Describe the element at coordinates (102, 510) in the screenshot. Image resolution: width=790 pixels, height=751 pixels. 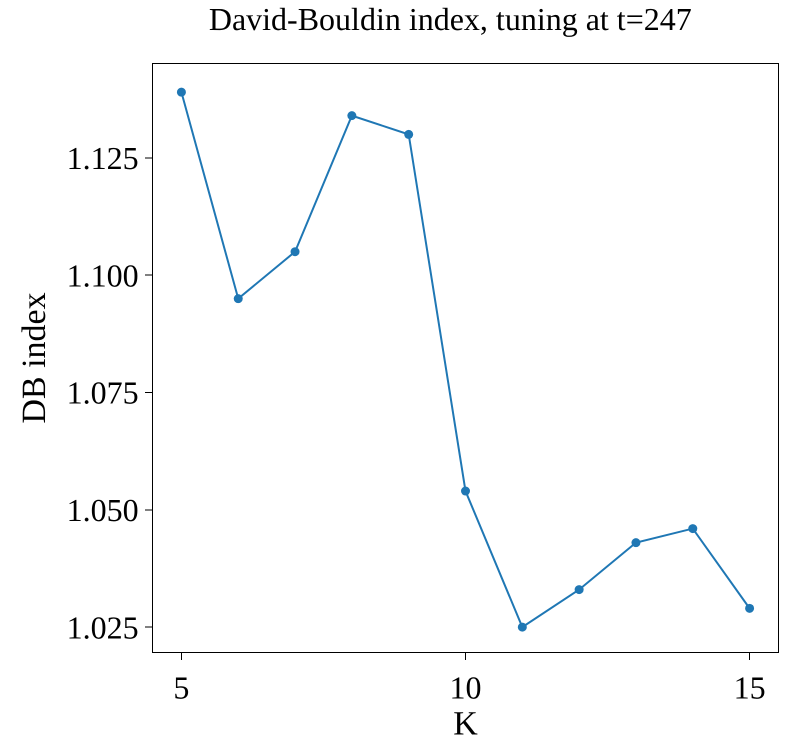
I see `y-tick-label: 1.050` at that location.